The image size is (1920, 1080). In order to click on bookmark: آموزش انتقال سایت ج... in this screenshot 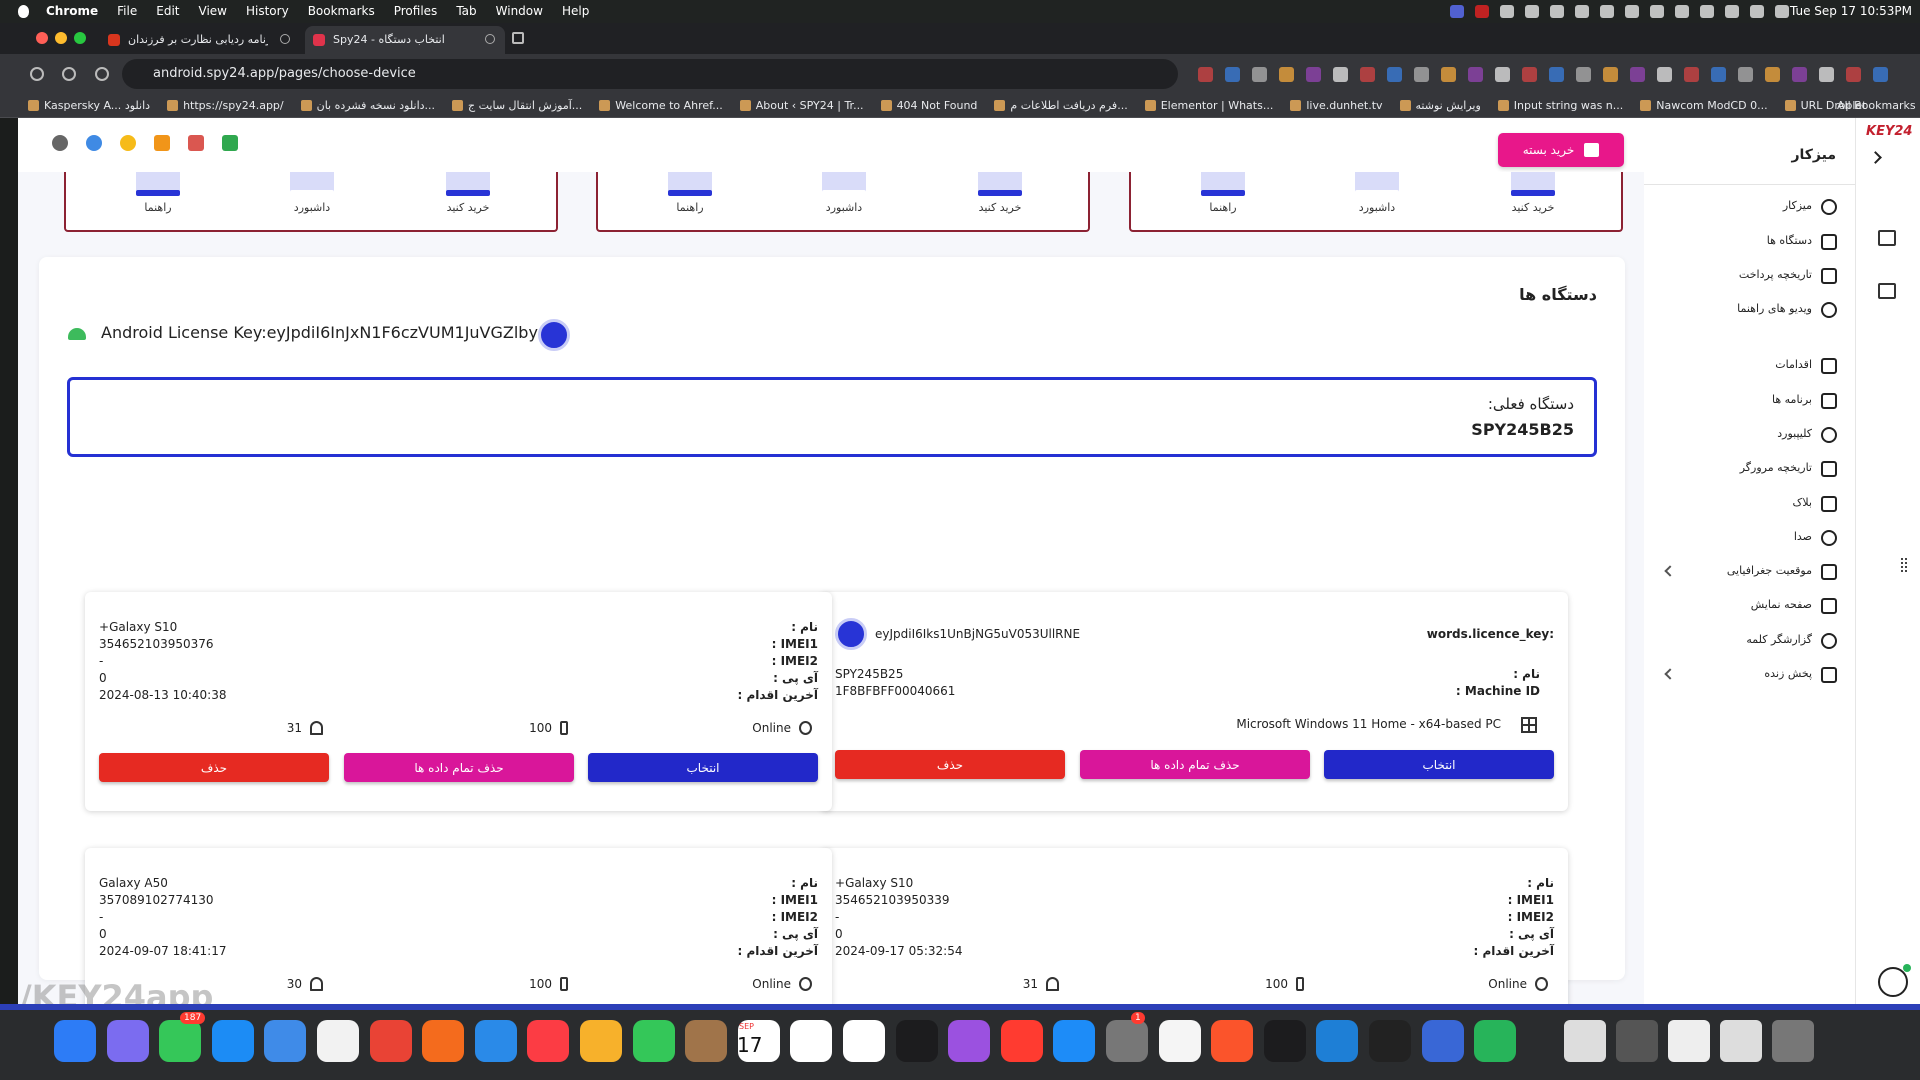, I will do `click(517, 105)`.